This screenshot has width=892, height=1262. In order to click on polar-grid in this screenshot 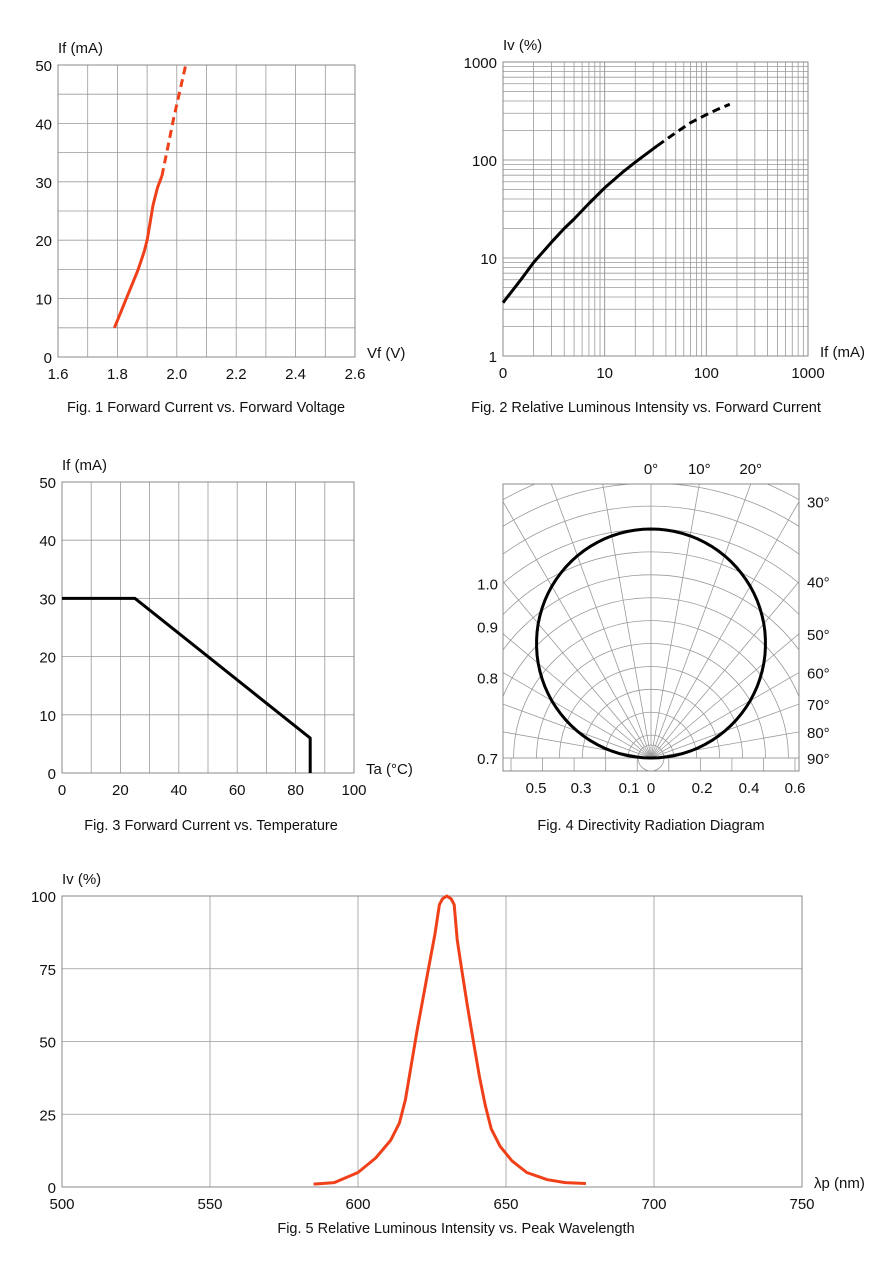, I will do `click(651, 627)`.